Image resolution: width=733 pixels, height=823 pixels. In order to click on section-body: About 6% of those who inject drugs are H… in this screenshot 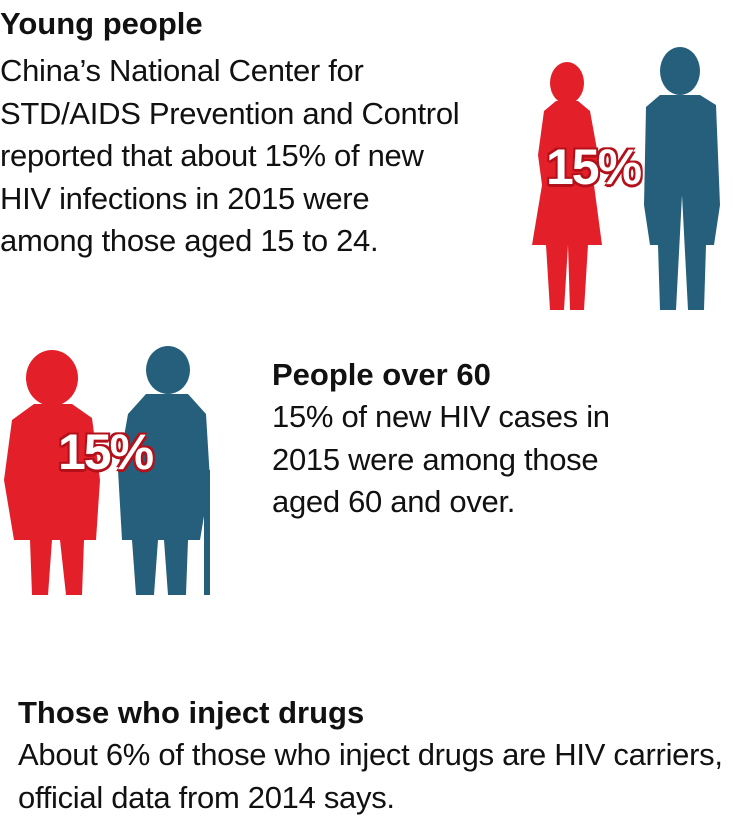, I will do `click(370, 776)`.